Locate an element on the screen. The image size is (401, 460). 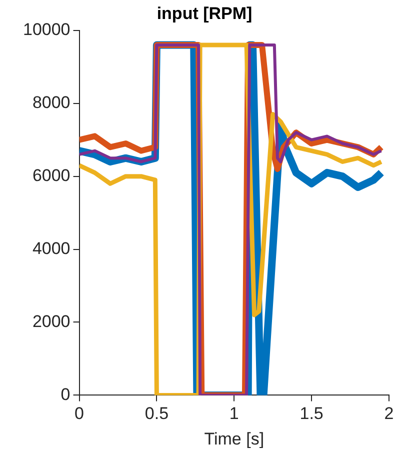
x-tick-label: 1 is located at coordinates (234, 414).